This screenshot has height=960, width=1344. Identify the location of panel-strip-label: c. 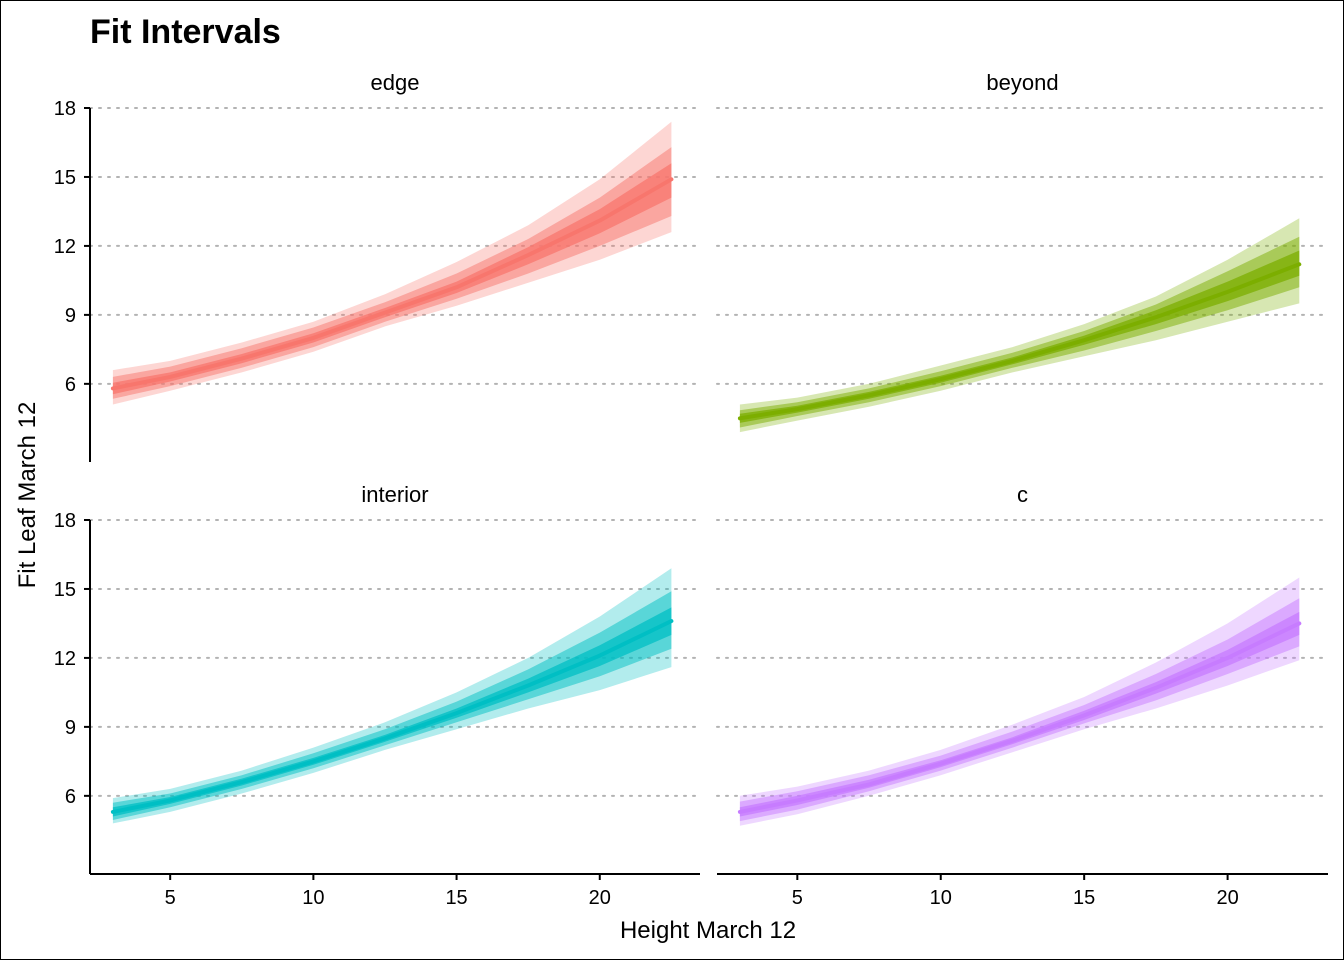
(1022, 494).